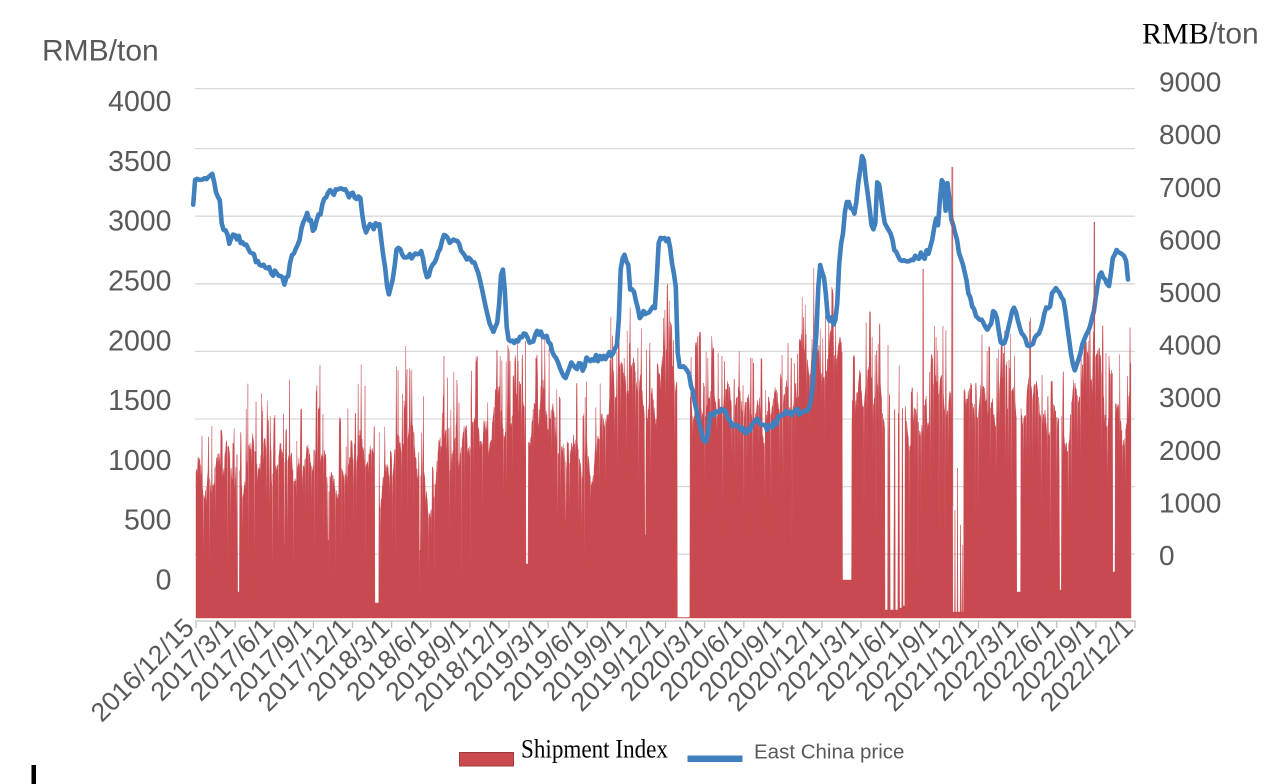 The width and height of the screenshot is (1276, 784). What do you see at coordinates (1190, 239) in the screenshot?
I see `svg-text: 6000` at bounding box center [1190, 239].